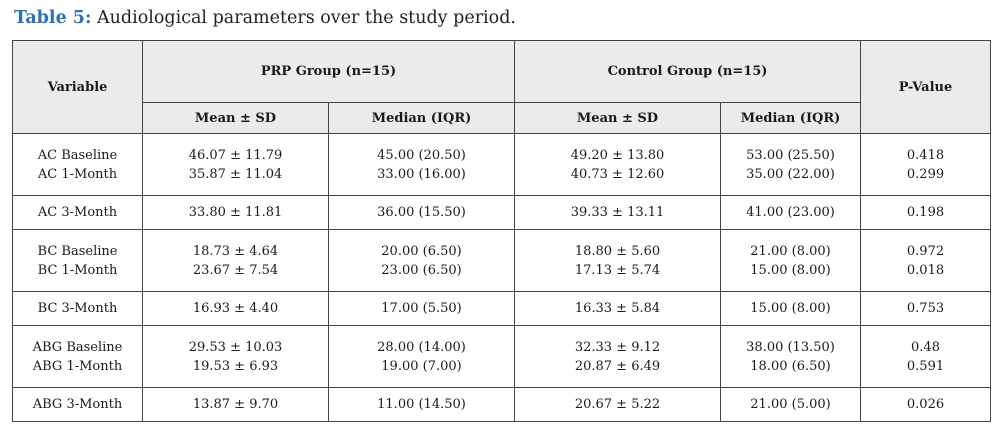 The width and height of the screenshot is (1003, 426). I want to click on cell-control-mean: 20.67 ± 5.22, so click(617, 404).